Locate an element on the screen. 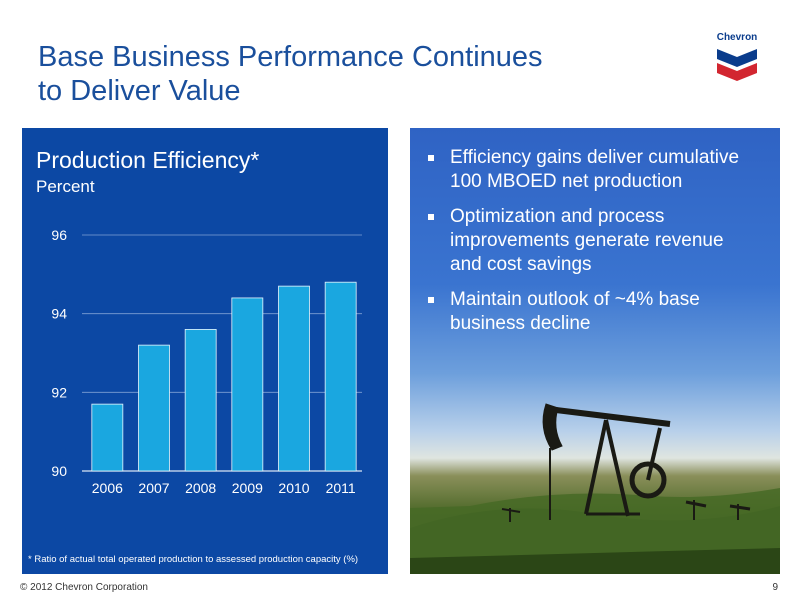 The image size is (800, 600). page-number: 9 is located at coordinates (775, 587).